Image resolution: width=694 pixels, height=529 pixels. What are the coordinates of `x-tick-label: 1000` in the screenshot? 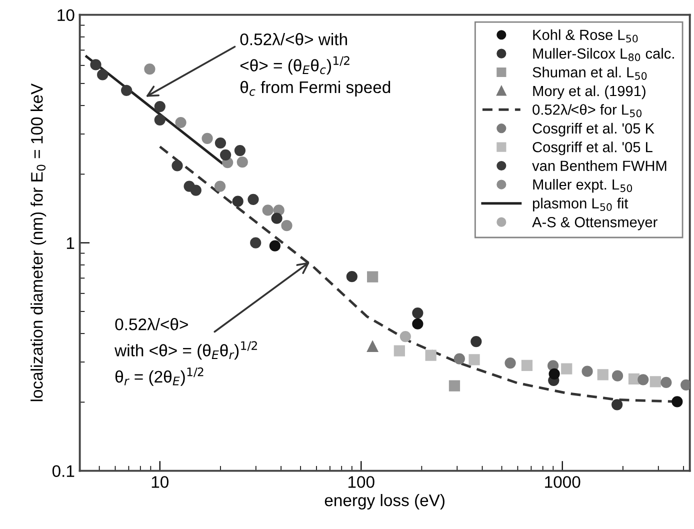 It's located at (562, 482).